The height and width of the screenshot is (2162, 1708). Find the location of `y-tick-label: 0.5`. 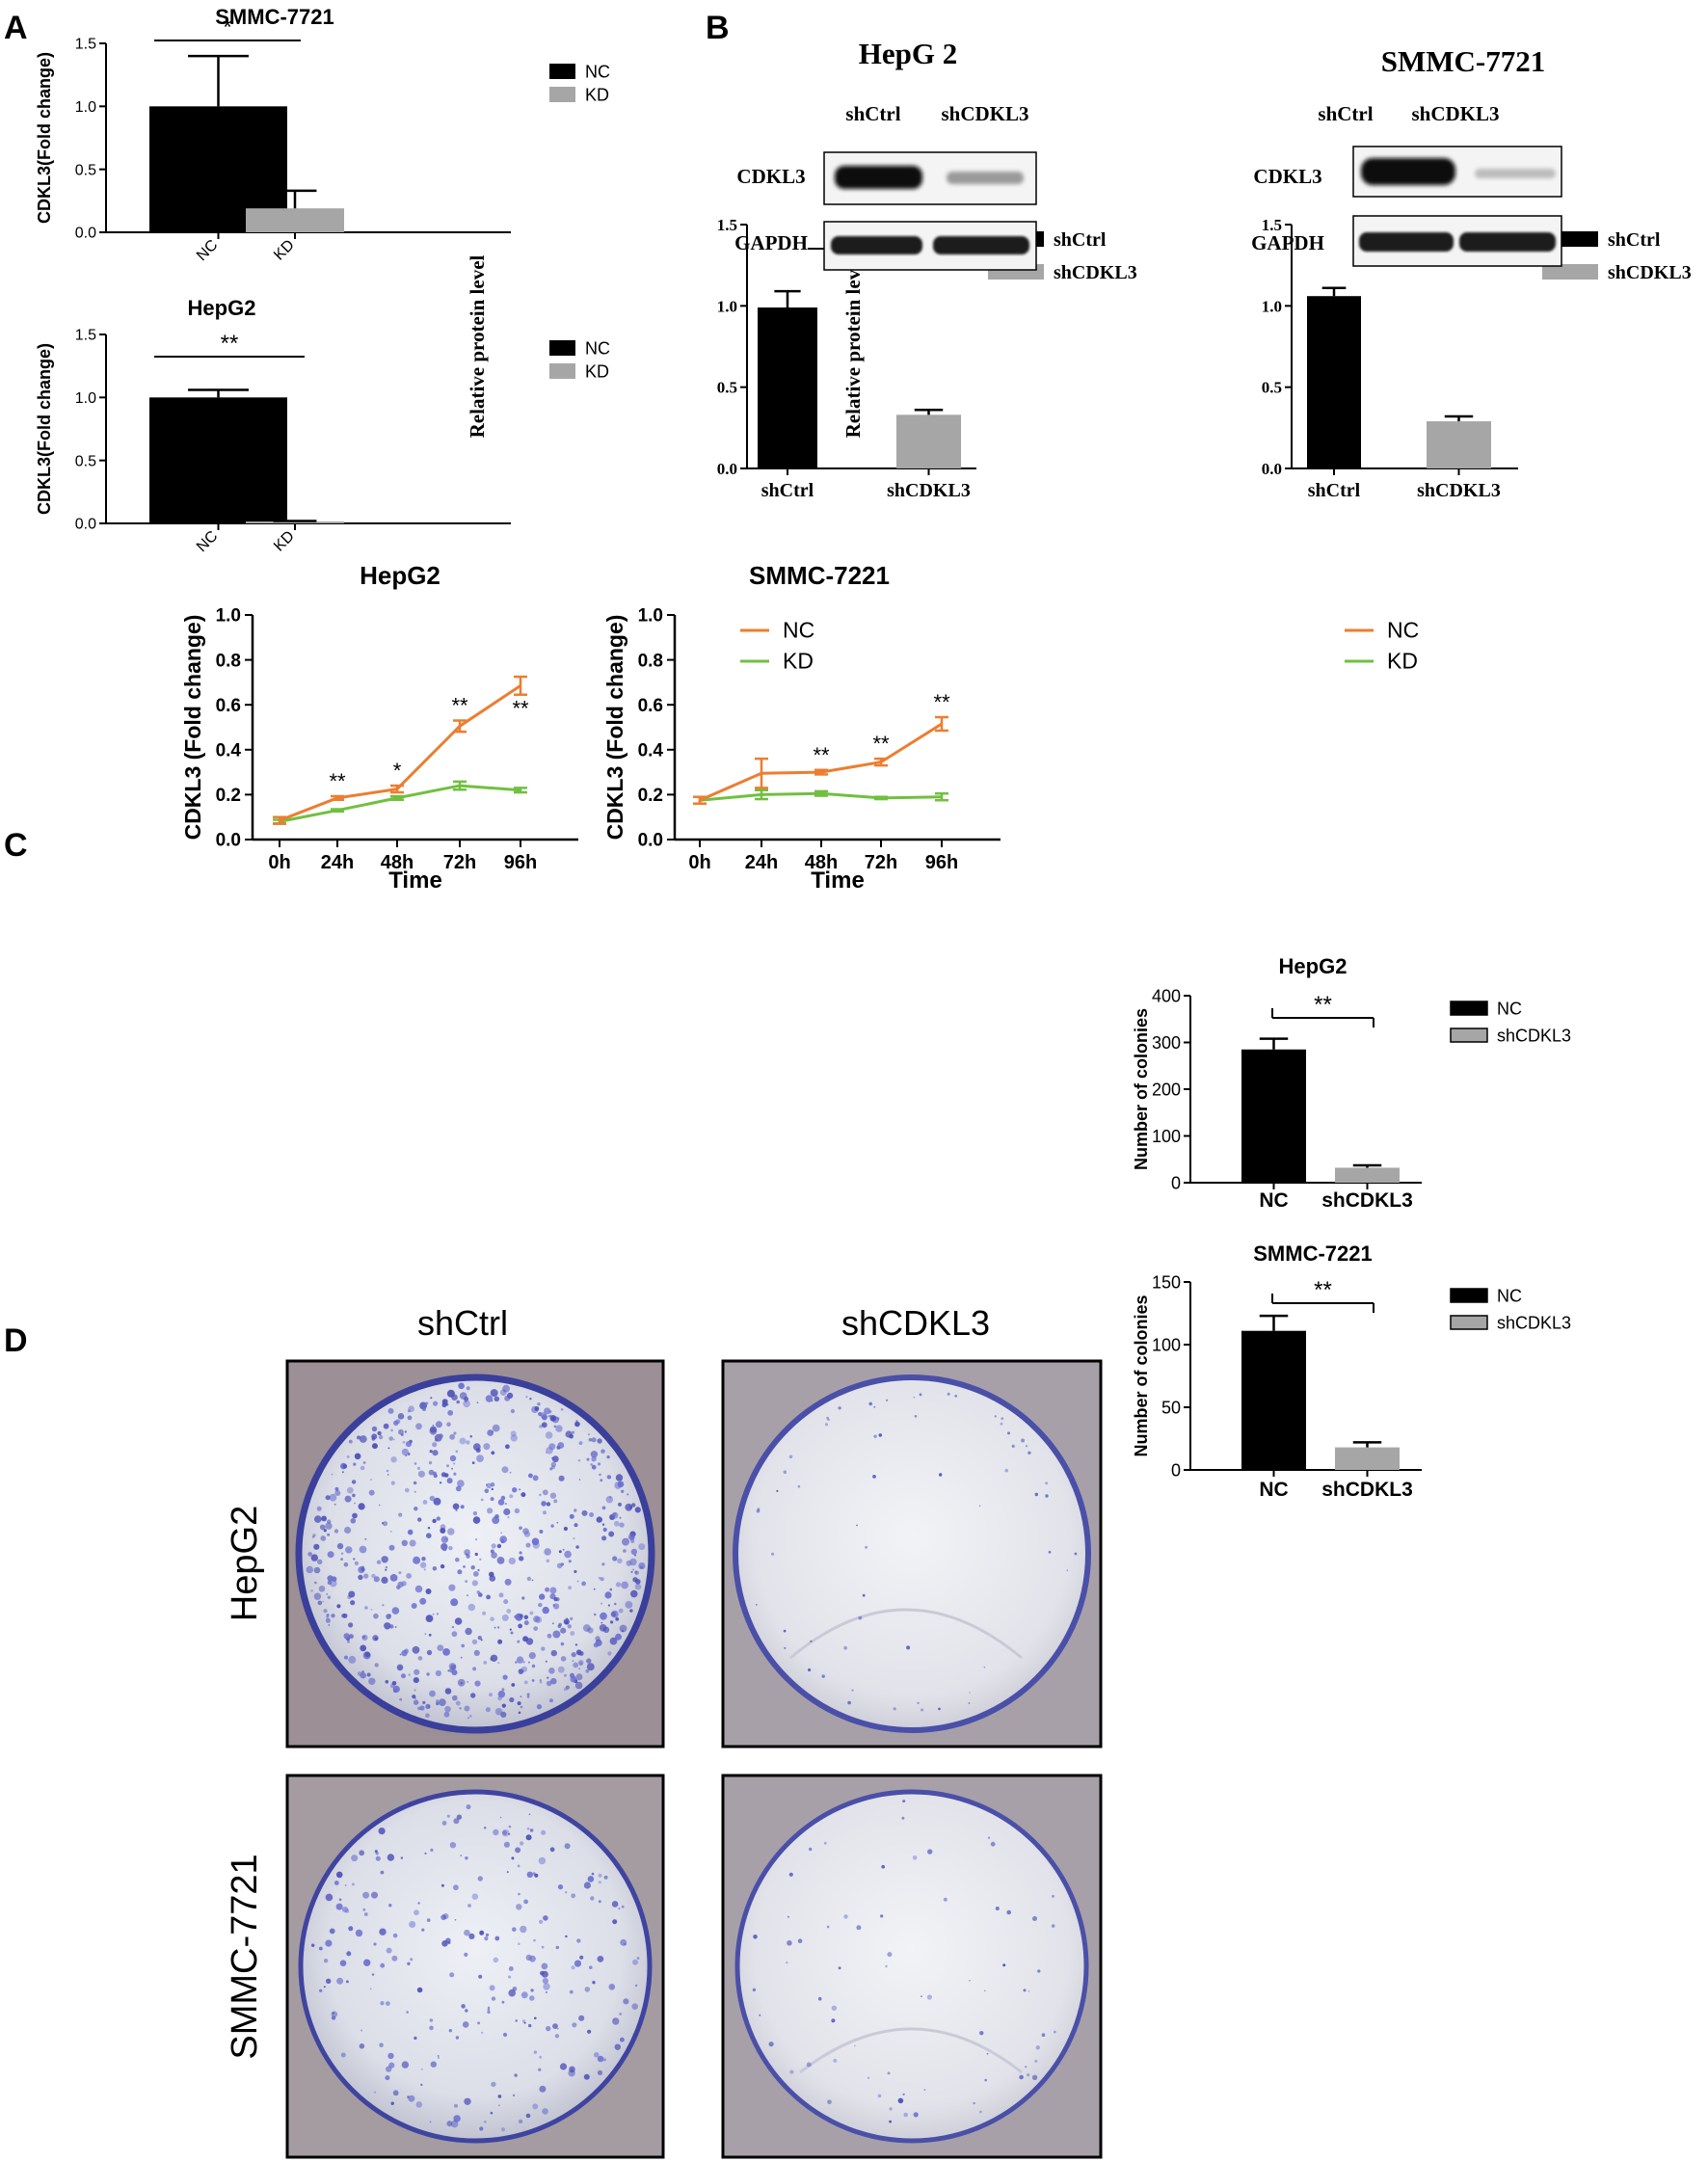

y-tick-label: 0.5 is located at coordinates (85, 170).